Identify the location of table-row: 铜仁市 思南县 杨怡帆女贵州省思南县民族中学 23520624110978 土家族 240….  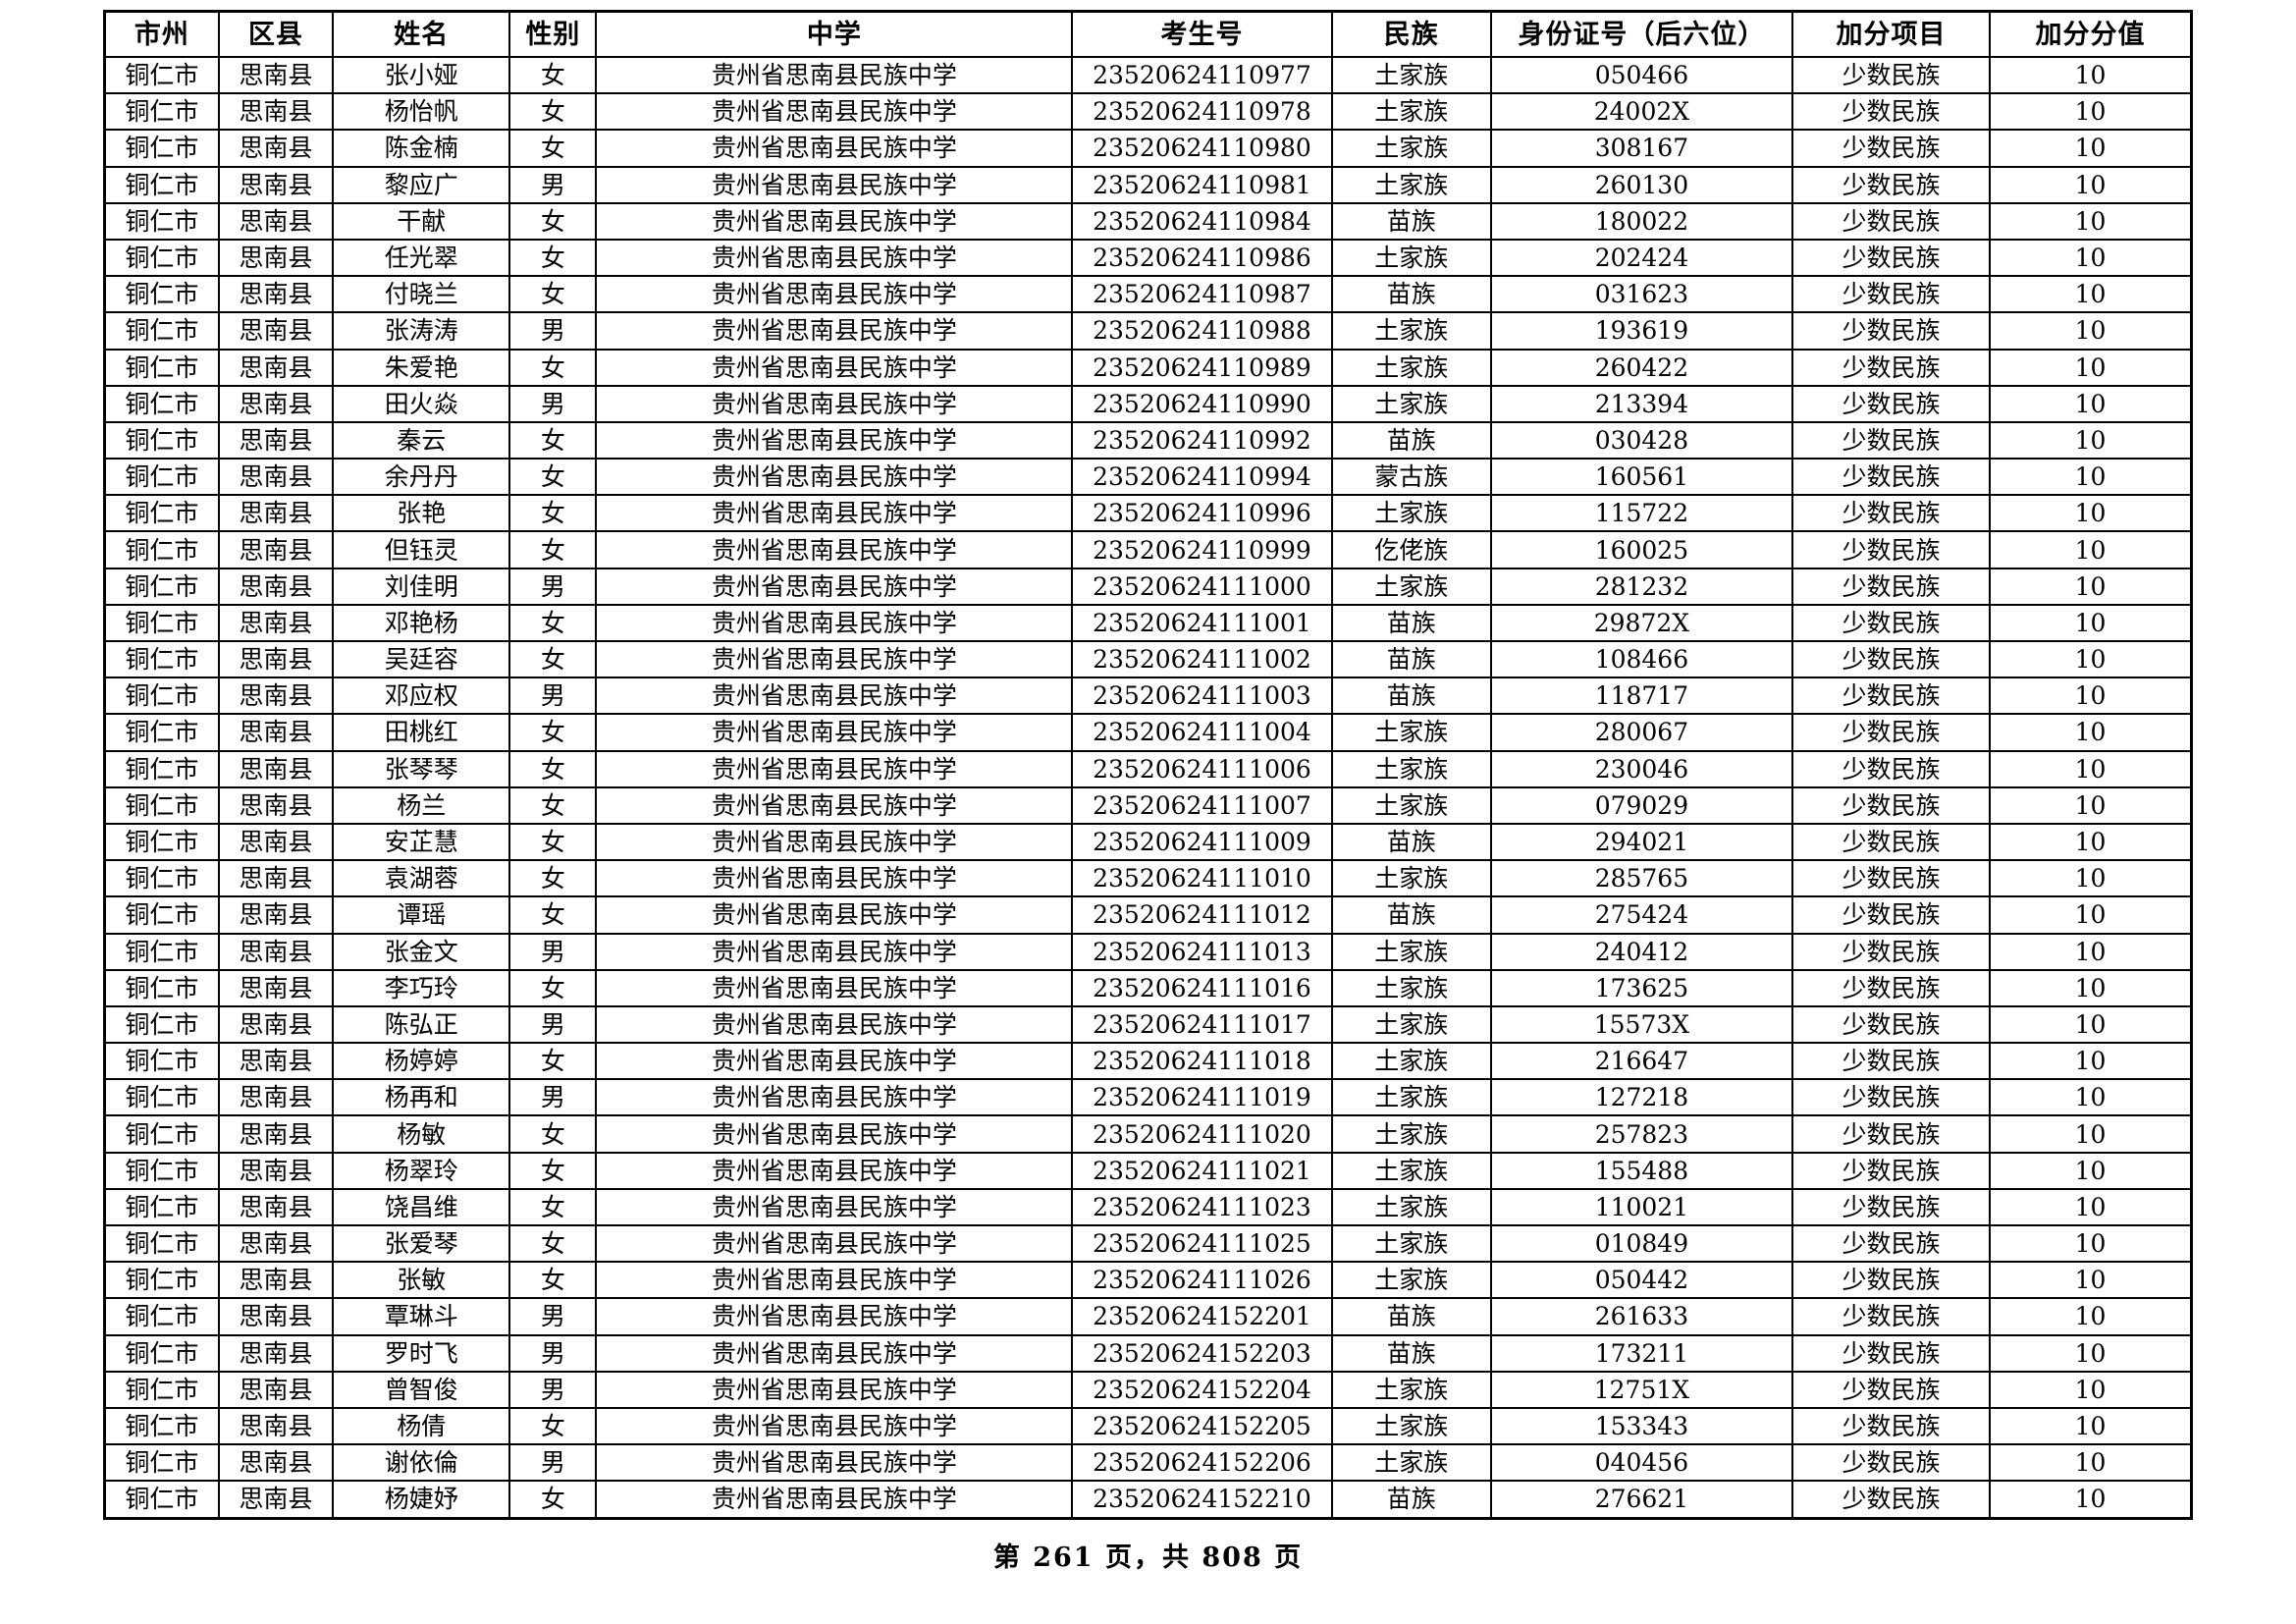
(1148, 112).